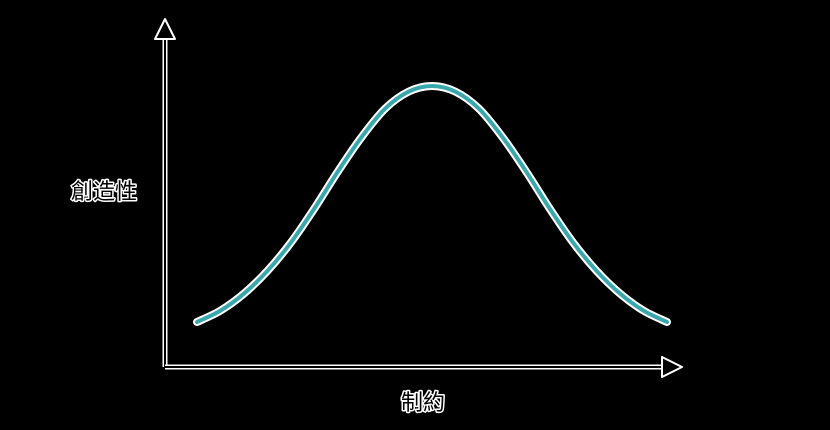 This screenshot has height=430, width=830. I want to click on y-axis-arrow, so click(165, 29).